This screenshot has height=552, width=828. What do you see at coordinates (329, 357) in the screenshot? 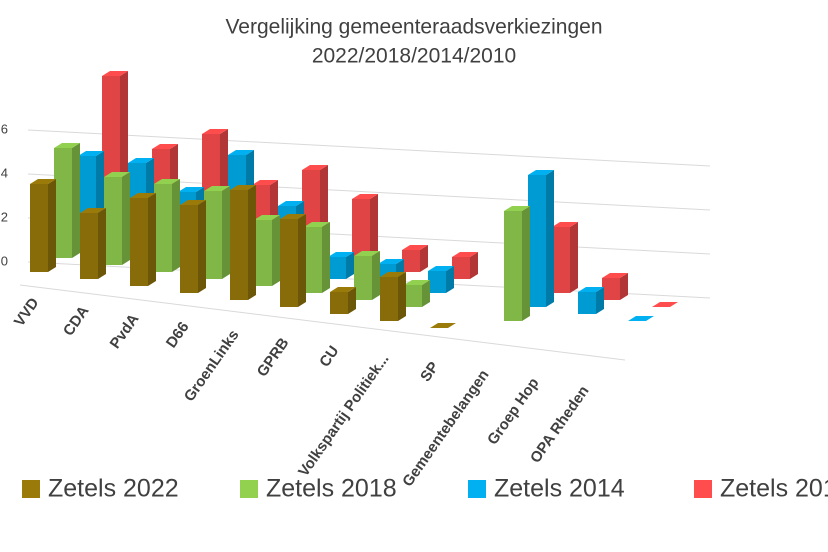
I see `x-tick-label: CU` at bounding box center [329, 357].